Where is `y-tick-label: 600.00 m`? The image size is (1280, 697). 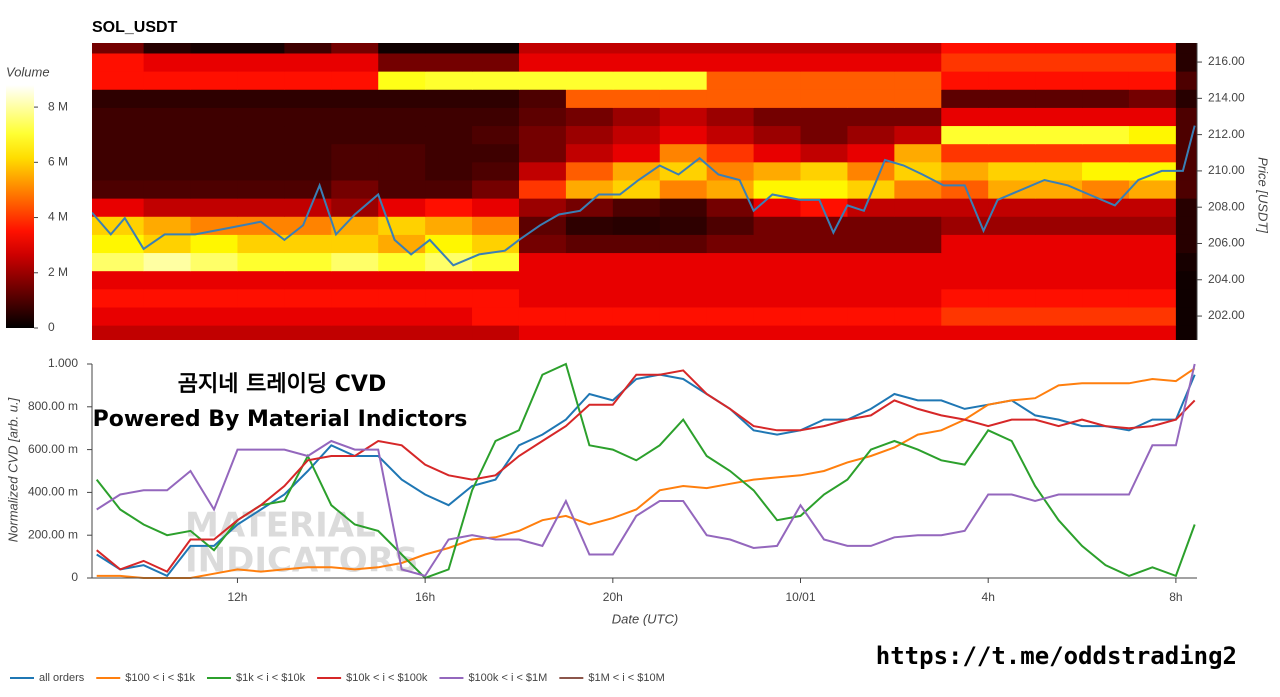
y-tick-label: 600.00 m is located at coordinates (53, 449).